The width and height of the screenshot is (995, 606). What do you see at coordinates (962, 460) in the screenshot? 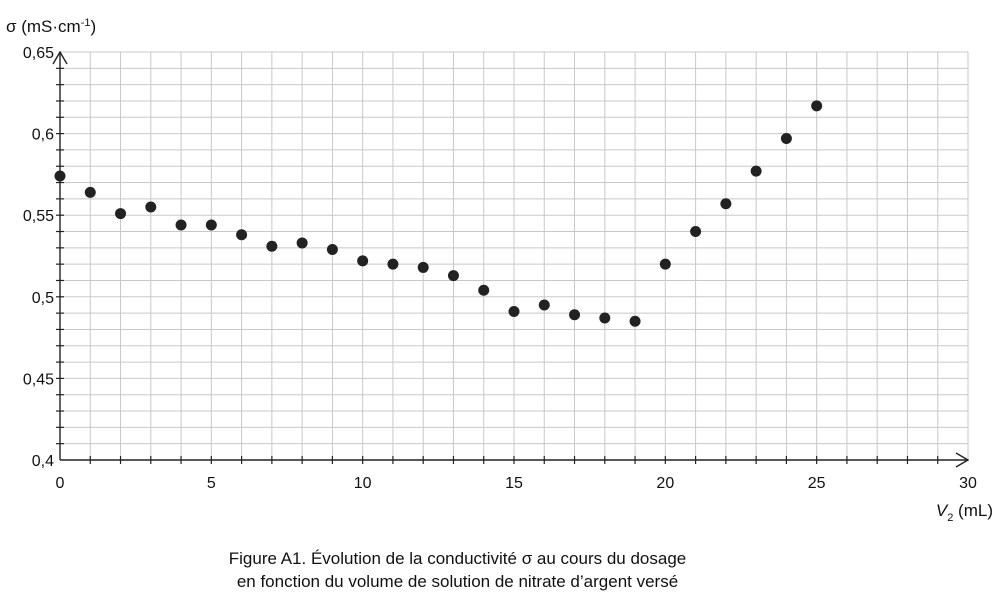
I see `x-axis-arrow` at bounding box center [962, 460].